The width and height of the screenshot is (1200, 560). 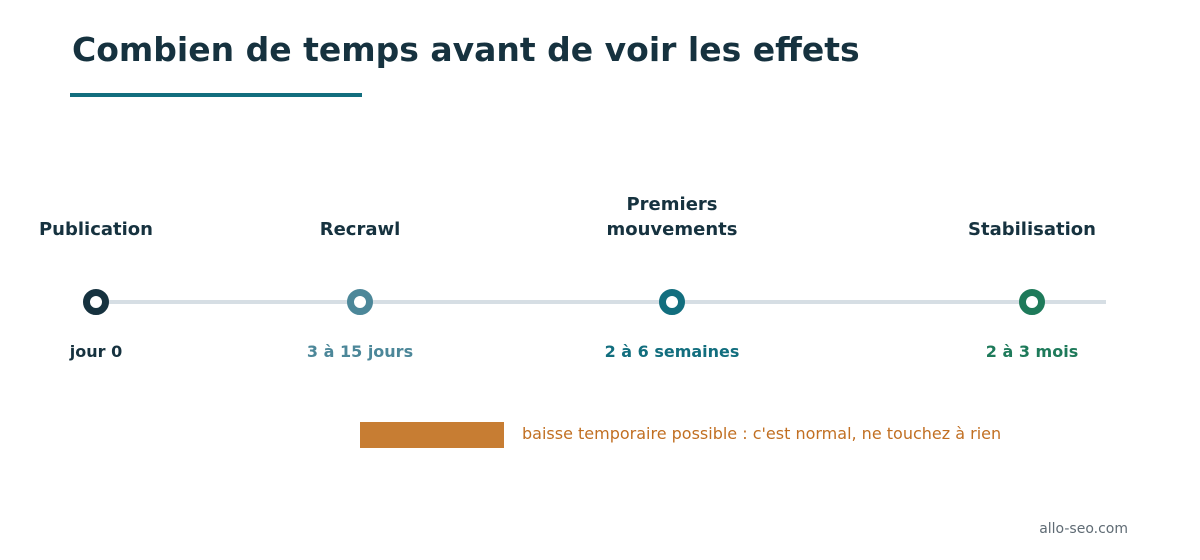 What do you see at coordinates (432, 435) in the screenshot?
I see `warning-swatch` at bounding box center [432, 435].